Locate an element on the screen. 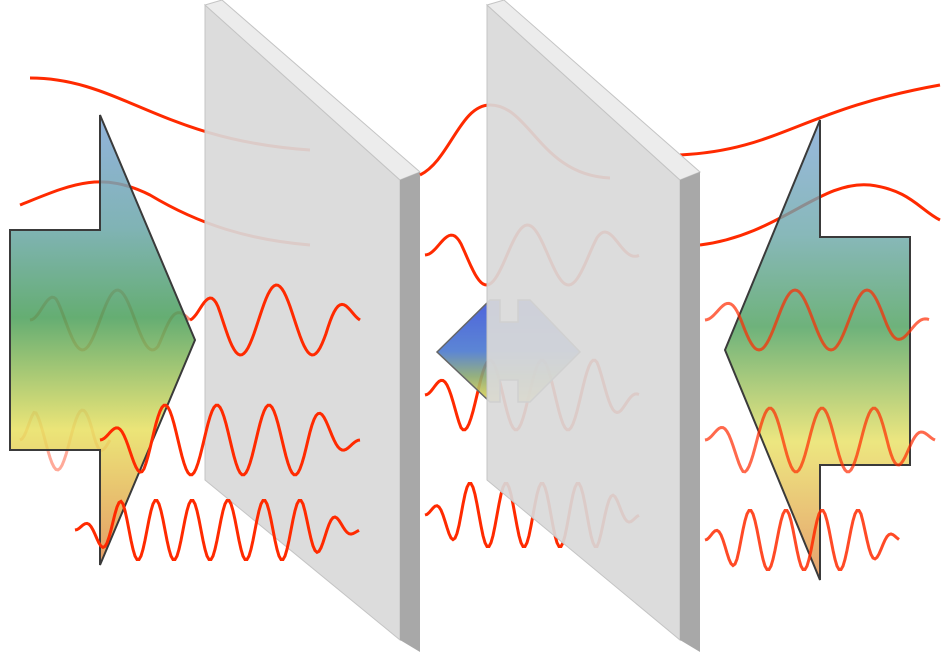 The width and height of the screenshot is (950, 656). wave-group-front is located at coordinates (217, 422).